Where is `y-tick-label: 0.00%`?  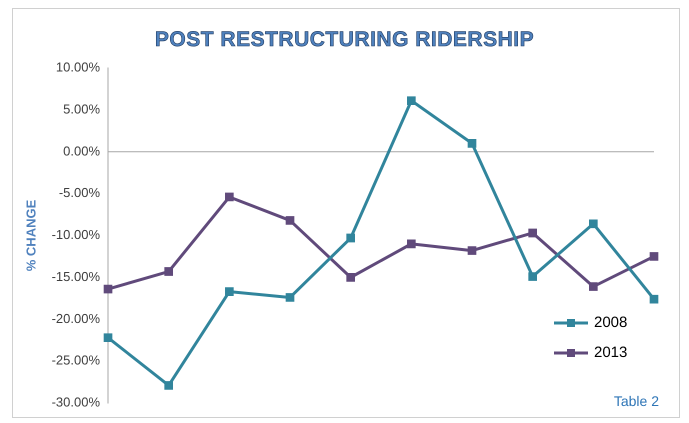 y-tick-label: 0.00% is located at coordinates (81, 150).